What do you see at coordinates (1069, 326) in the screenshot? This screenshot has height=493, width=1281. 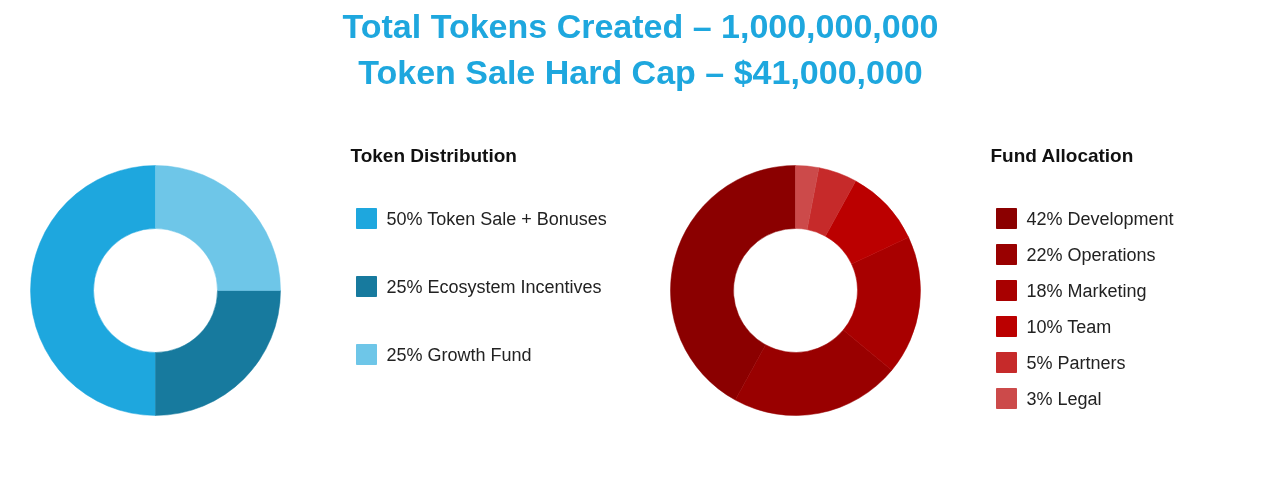 I see `legend-label: 10% Team` at bounding box center [1069, 326].